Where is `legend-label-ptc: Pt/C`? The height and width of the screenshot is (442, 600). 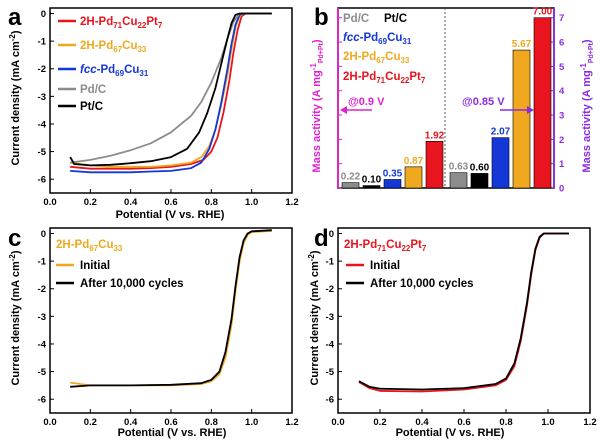
legend-label-ptc: Pt/C is located at coordinates (91, 107).